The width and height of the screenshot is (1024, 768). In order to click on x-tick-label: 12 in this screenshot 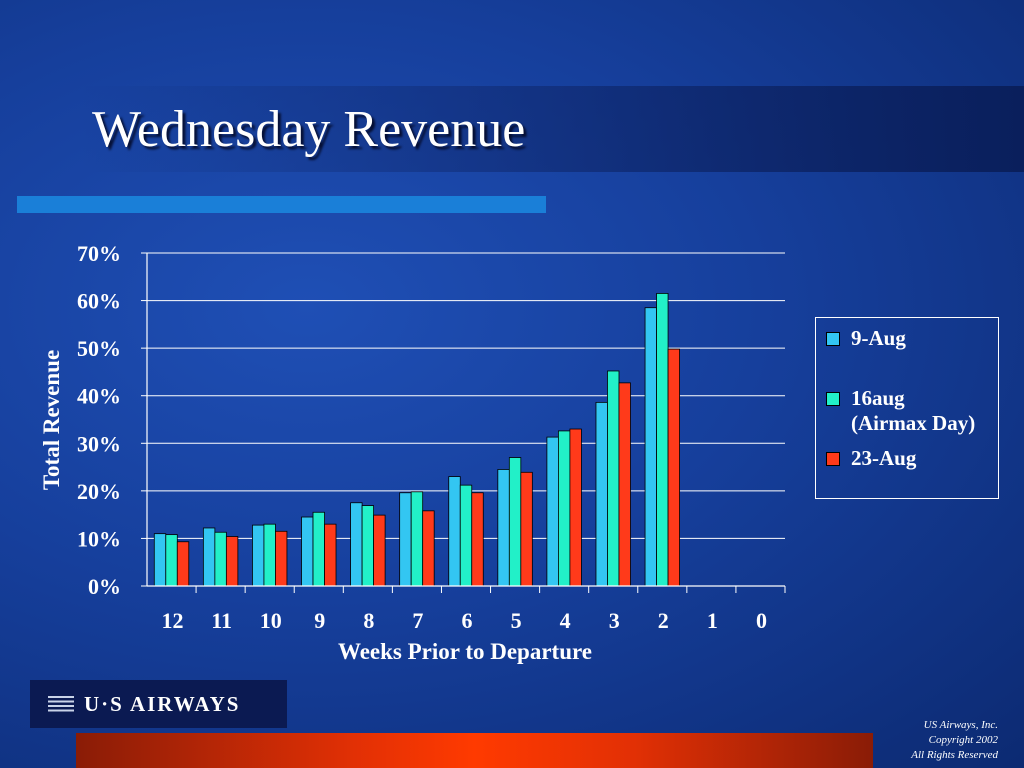, I will do `click(173, 620)`.